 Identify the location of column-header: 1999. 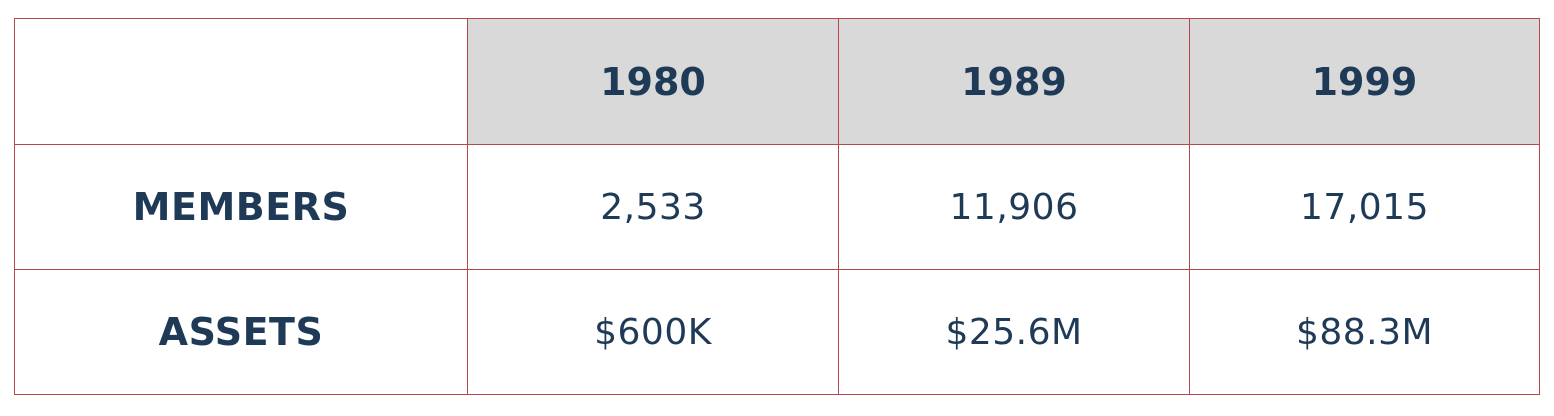
(1364, 81).